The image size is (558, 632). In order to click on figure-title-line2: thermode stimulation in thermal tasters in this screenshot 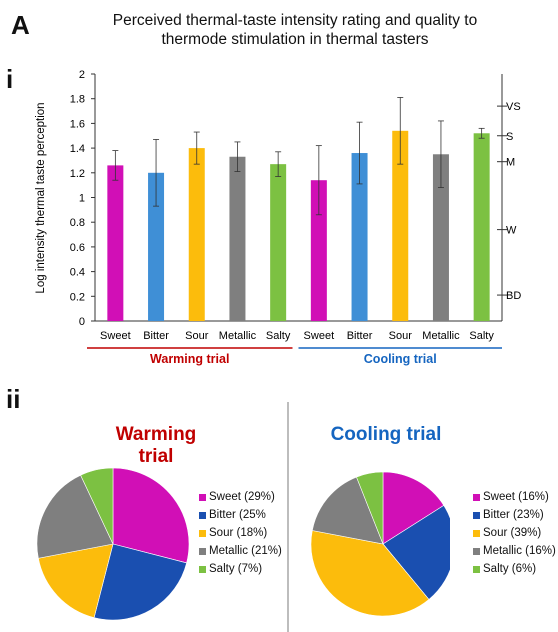, I will do `click(295, 39)`.